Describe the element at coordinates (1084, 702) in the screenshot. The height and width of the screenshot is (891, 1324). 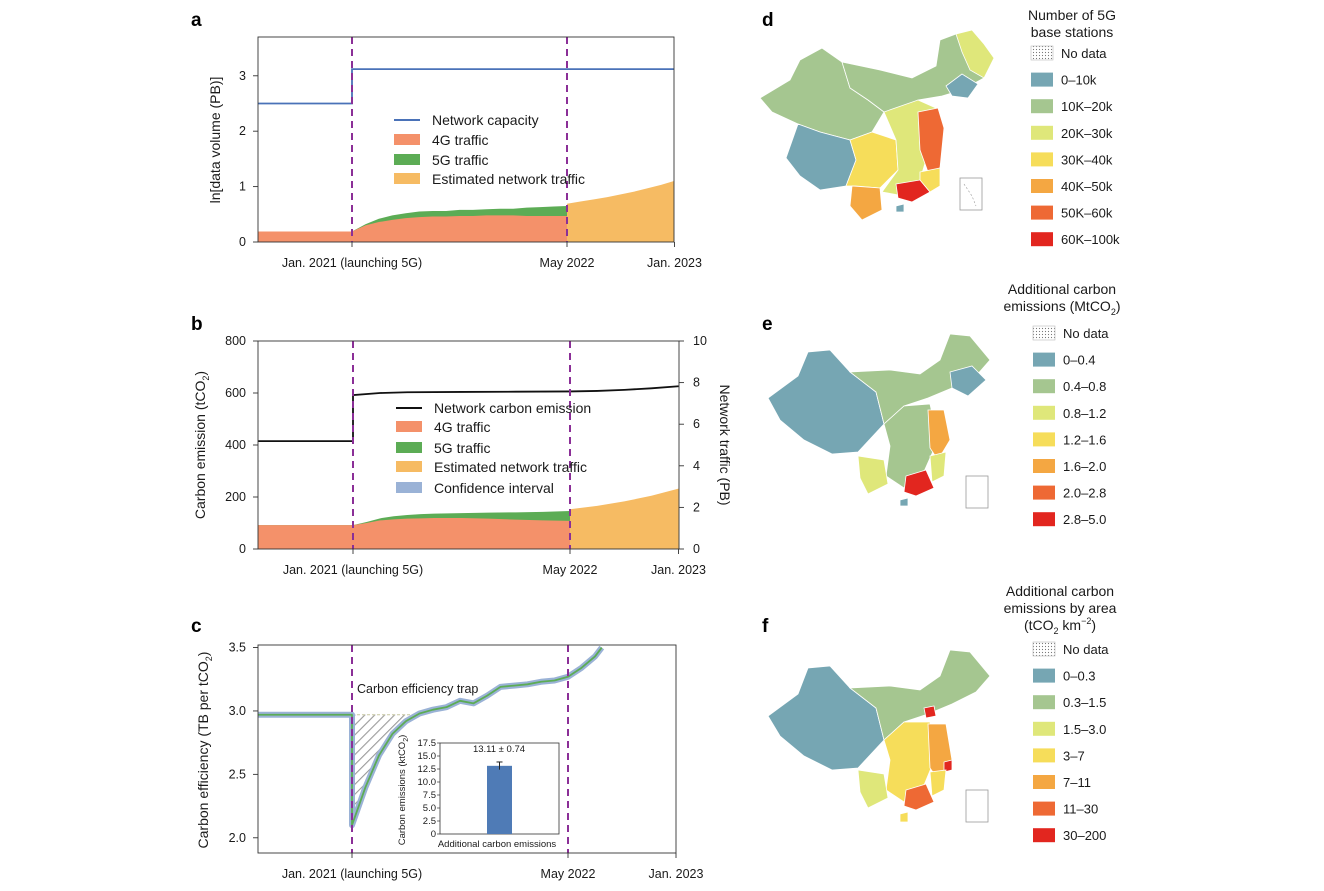
I see `map-legend-label: 0.3–1.5` at that location.